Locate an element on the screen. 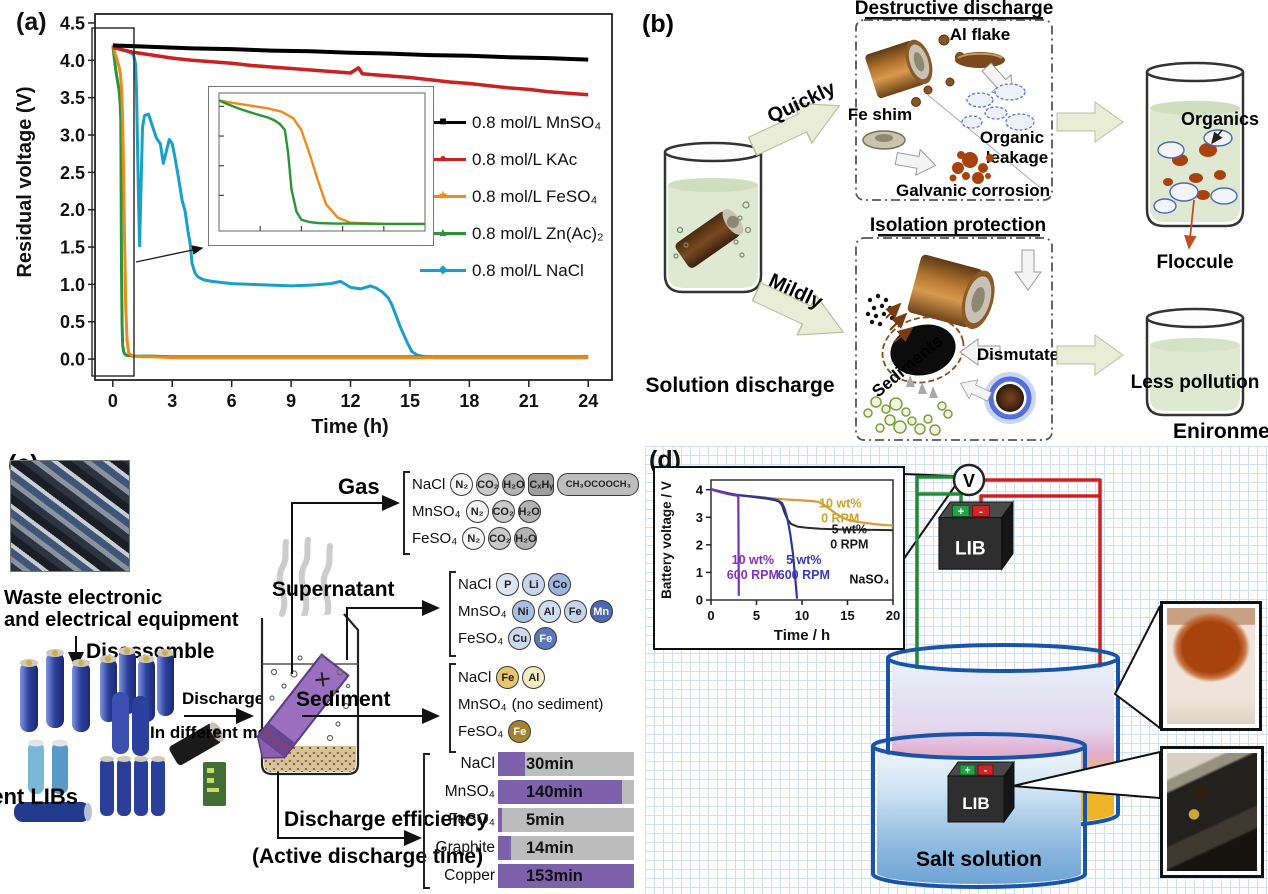 Image resolution: width=1268 pixels, height=894 pixels. in-different-media-label: In different media is located at coordinates (221, 732).